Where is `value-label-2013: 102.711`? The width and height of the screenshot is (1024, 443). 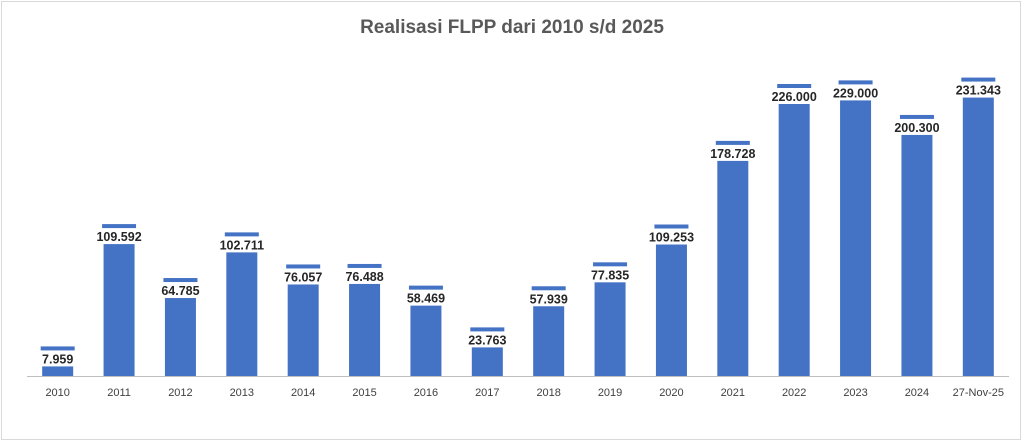 value-label-2013: 102.711 is located at coordinates (242, 245).